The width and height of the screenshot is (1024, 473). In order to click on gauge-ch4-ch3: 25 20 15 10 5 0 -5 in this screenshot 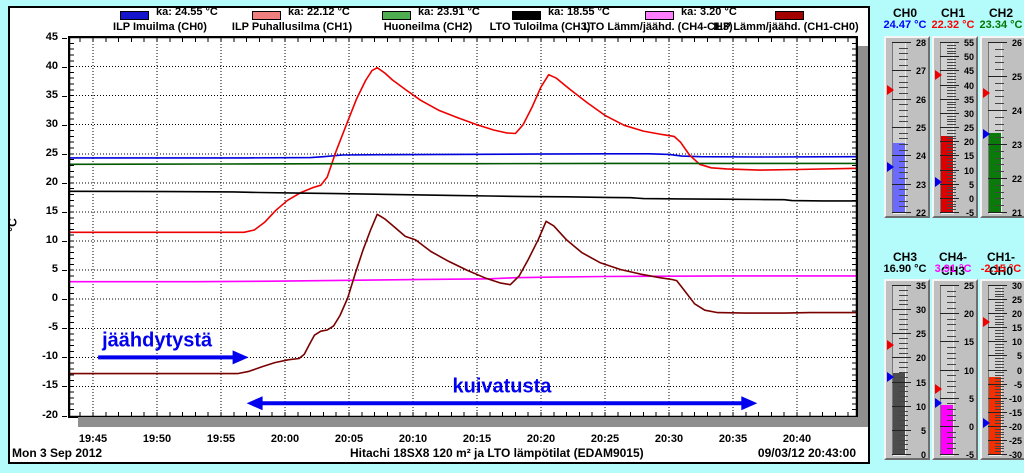, I will do `click(955, 369)`.